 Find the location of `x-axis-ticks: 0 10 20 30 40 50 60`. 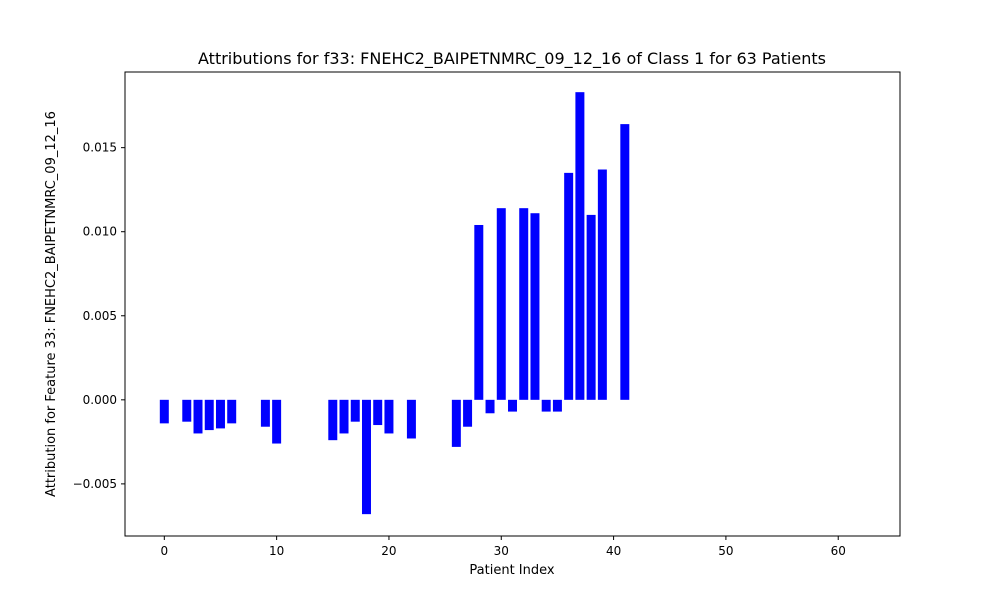

x-axis-ticks: 0 10 20 30 40 50 60 is located at coordinates (503, 547).